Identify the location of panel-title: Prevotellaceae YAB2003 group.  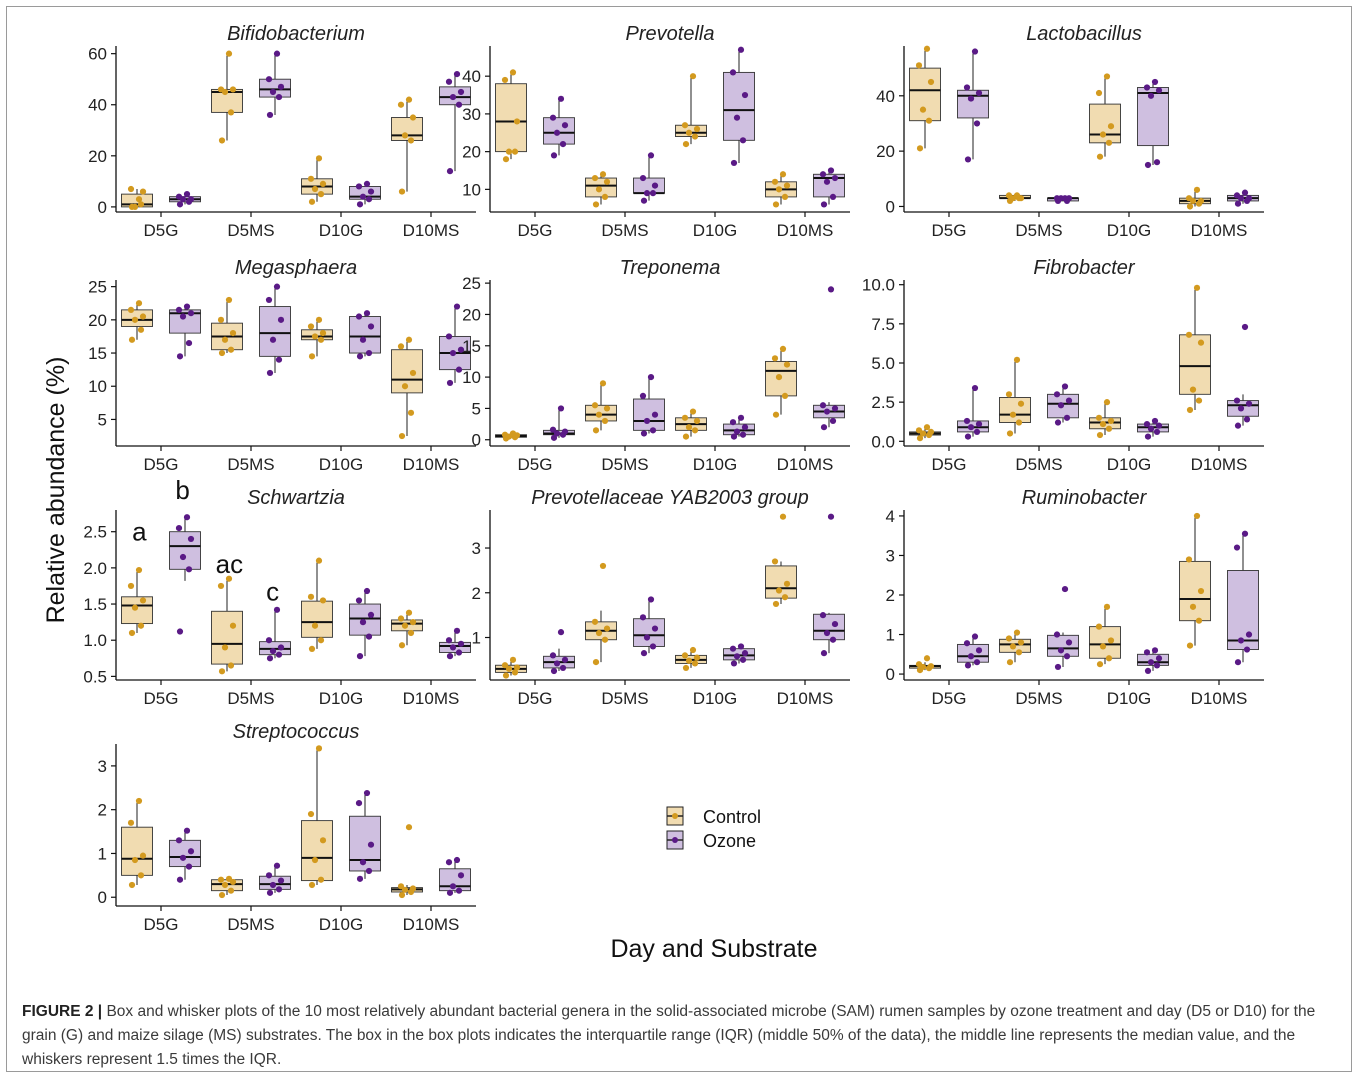
(670, 498).